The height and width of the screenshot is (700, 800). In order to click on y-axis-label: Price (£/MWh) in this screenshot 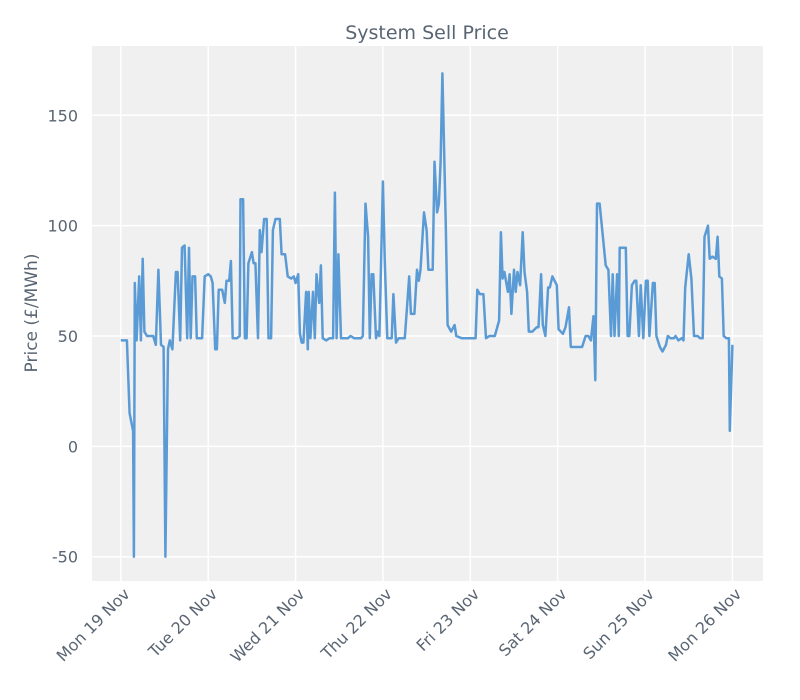, I will do `click(32, 313)`.